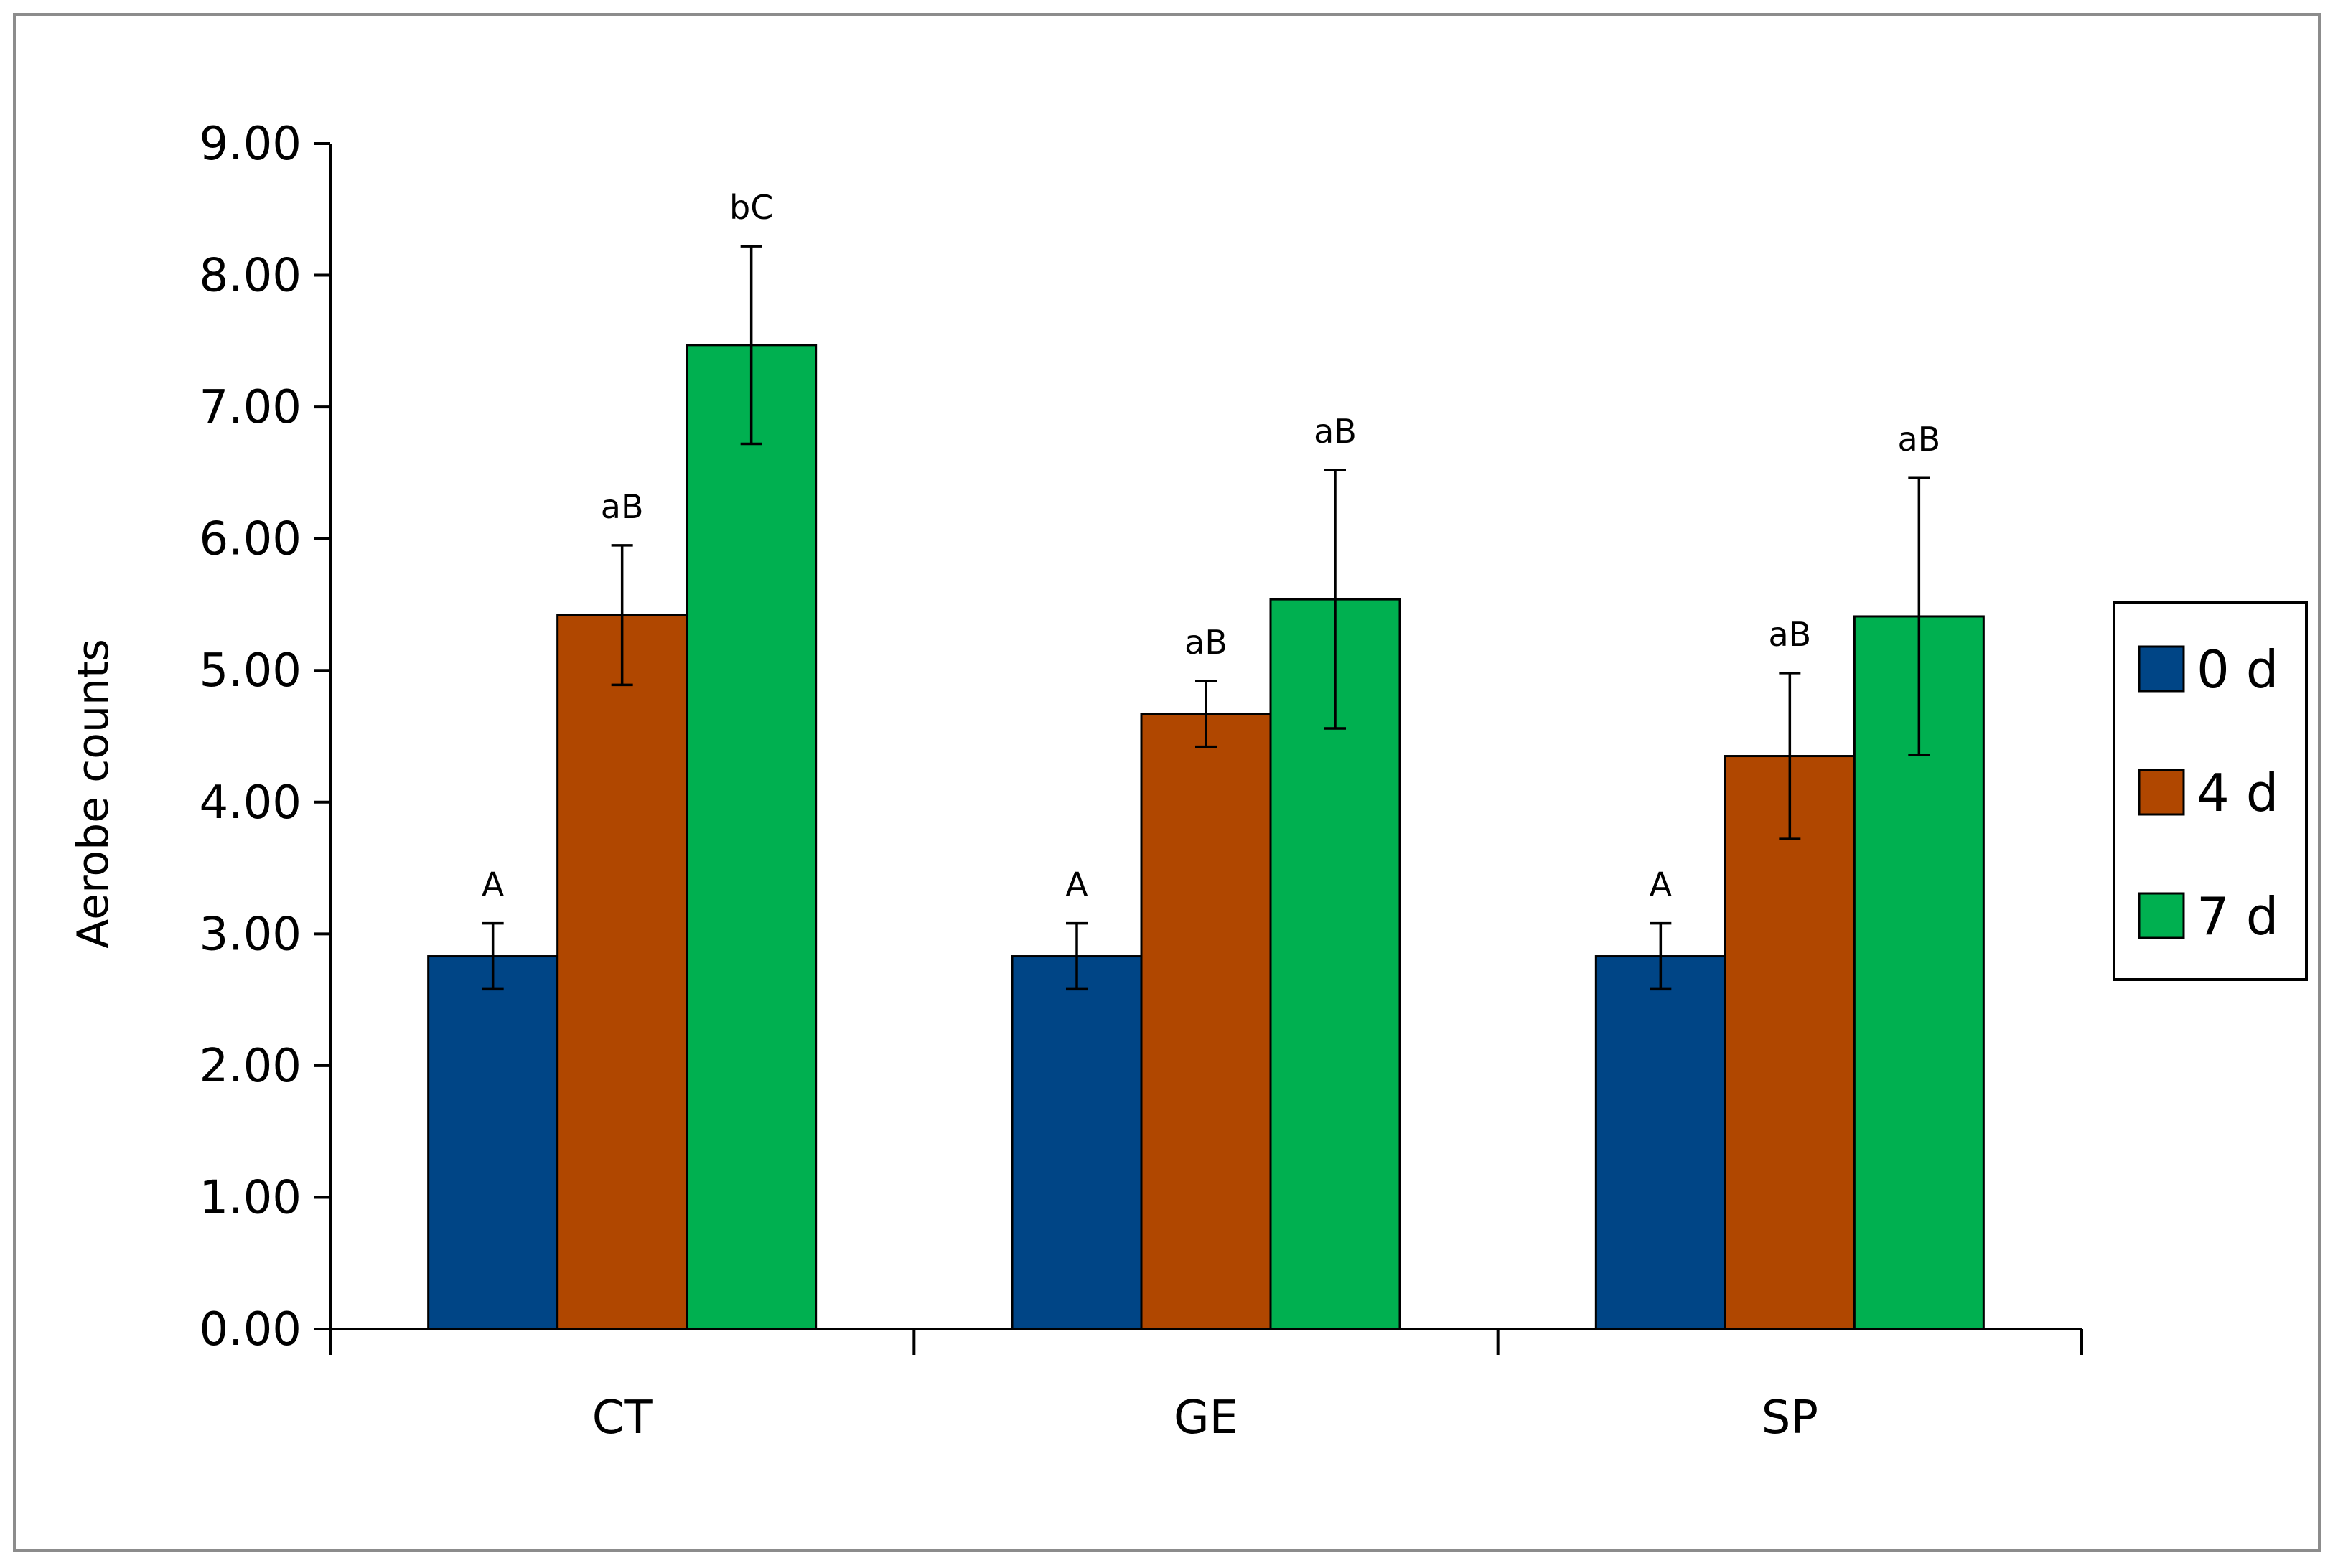  I want to click on legend-label: 0 d, so click(2237, 669).